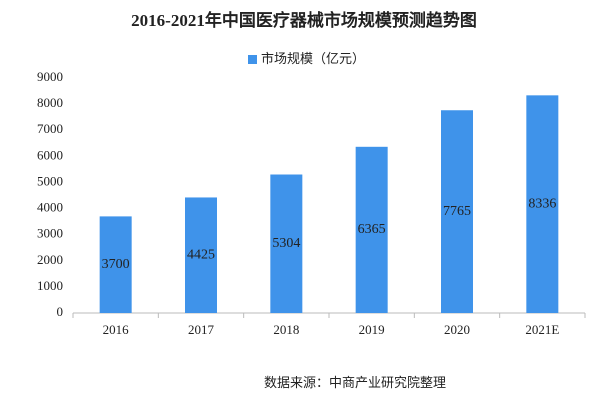  I want to click on legend-label: 市场规模（亿元）, so click(313, 58).